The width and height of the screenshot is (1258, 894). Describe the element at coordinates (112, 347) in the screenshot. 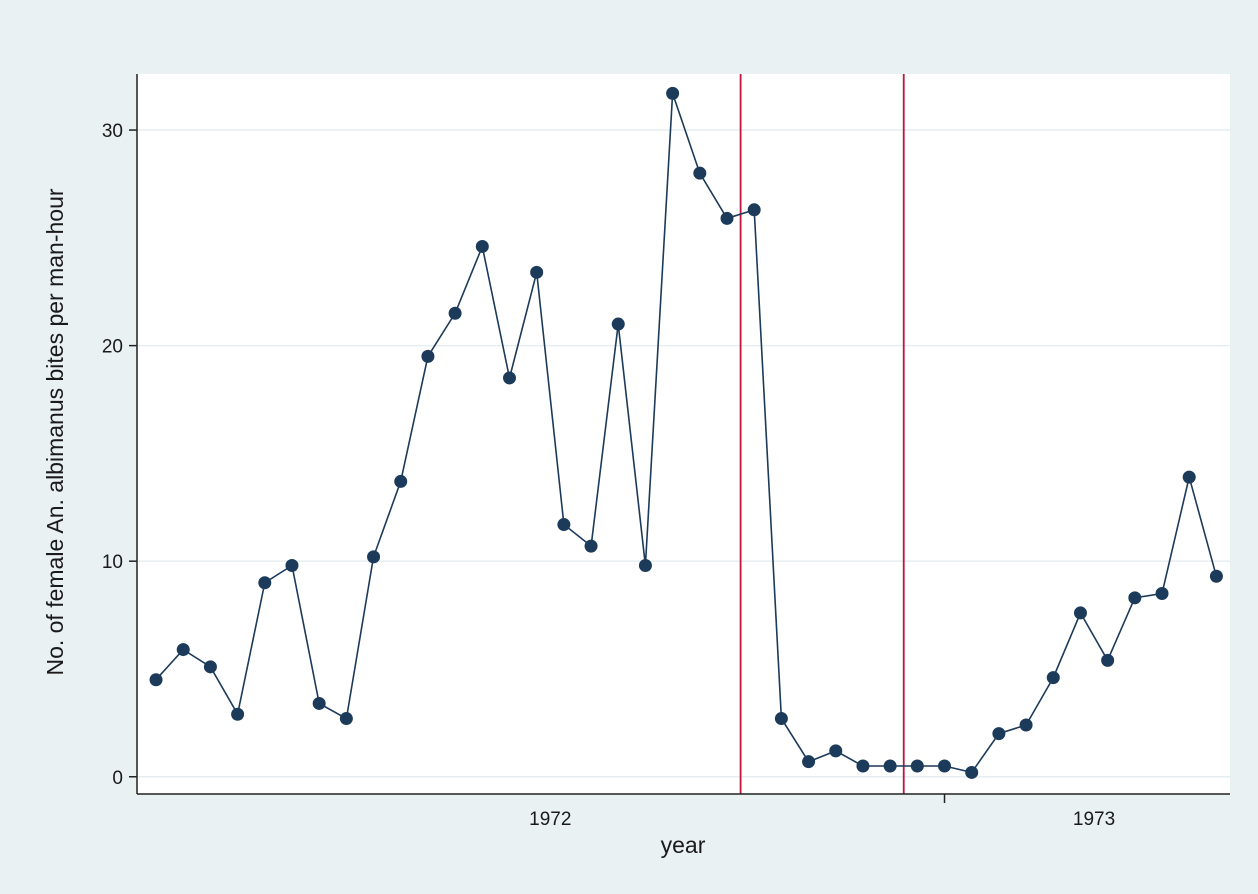

I see `y-tick-label: 20` at that location.